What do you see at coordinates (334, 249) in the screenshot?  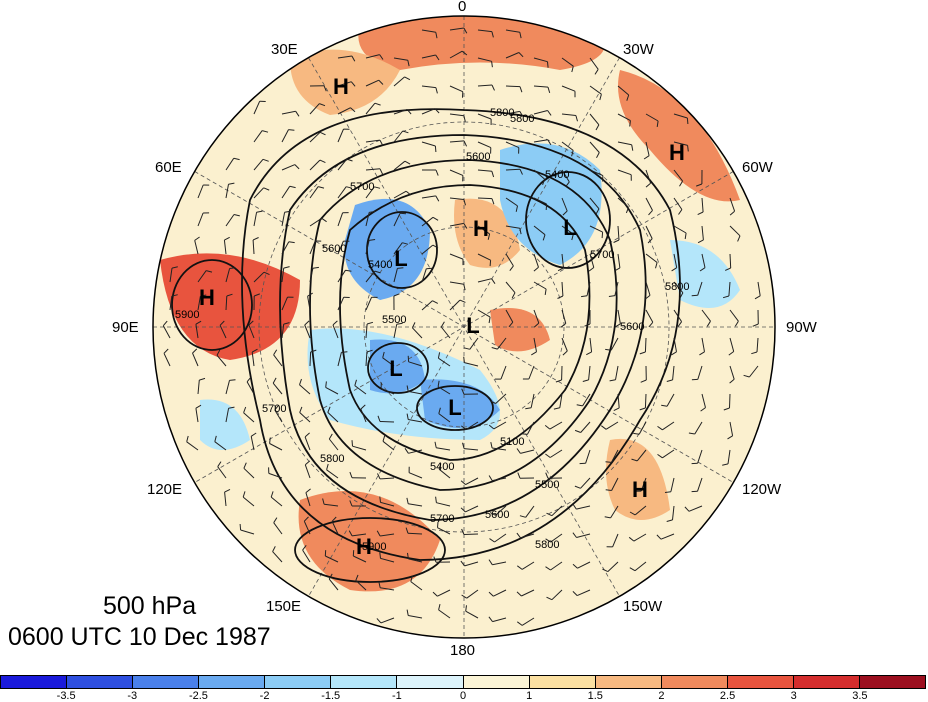 I see `contour-label: 5600` at bounding box center [334, 249].